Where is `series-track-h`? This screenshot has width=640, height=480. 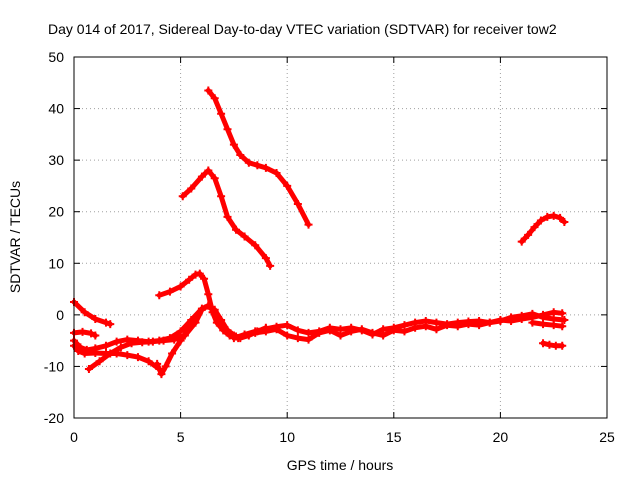
series-track-h is located at coordinates (226, 218).